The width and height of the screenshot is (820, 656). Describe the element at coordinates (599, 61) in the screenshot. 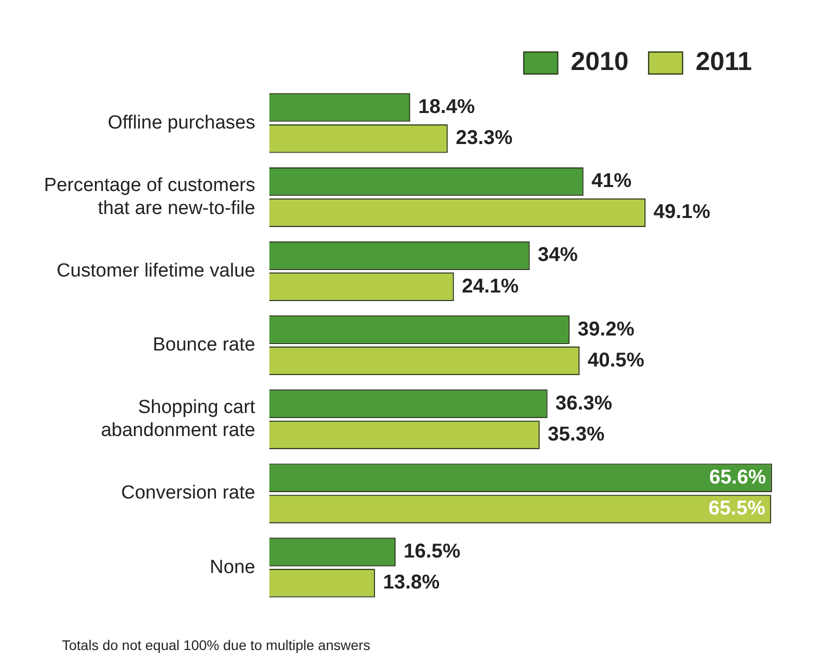

I see `legend-label: 2010` at that location.